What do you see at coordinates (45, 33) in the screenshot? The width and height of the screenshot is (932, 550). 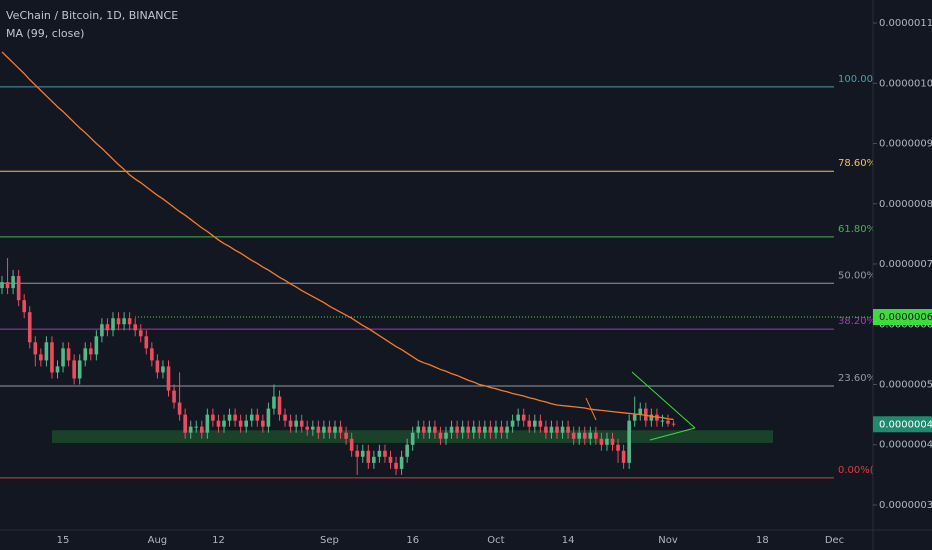 I see `indicator-label: MA (99, close)` at bounding box center [45, 33].